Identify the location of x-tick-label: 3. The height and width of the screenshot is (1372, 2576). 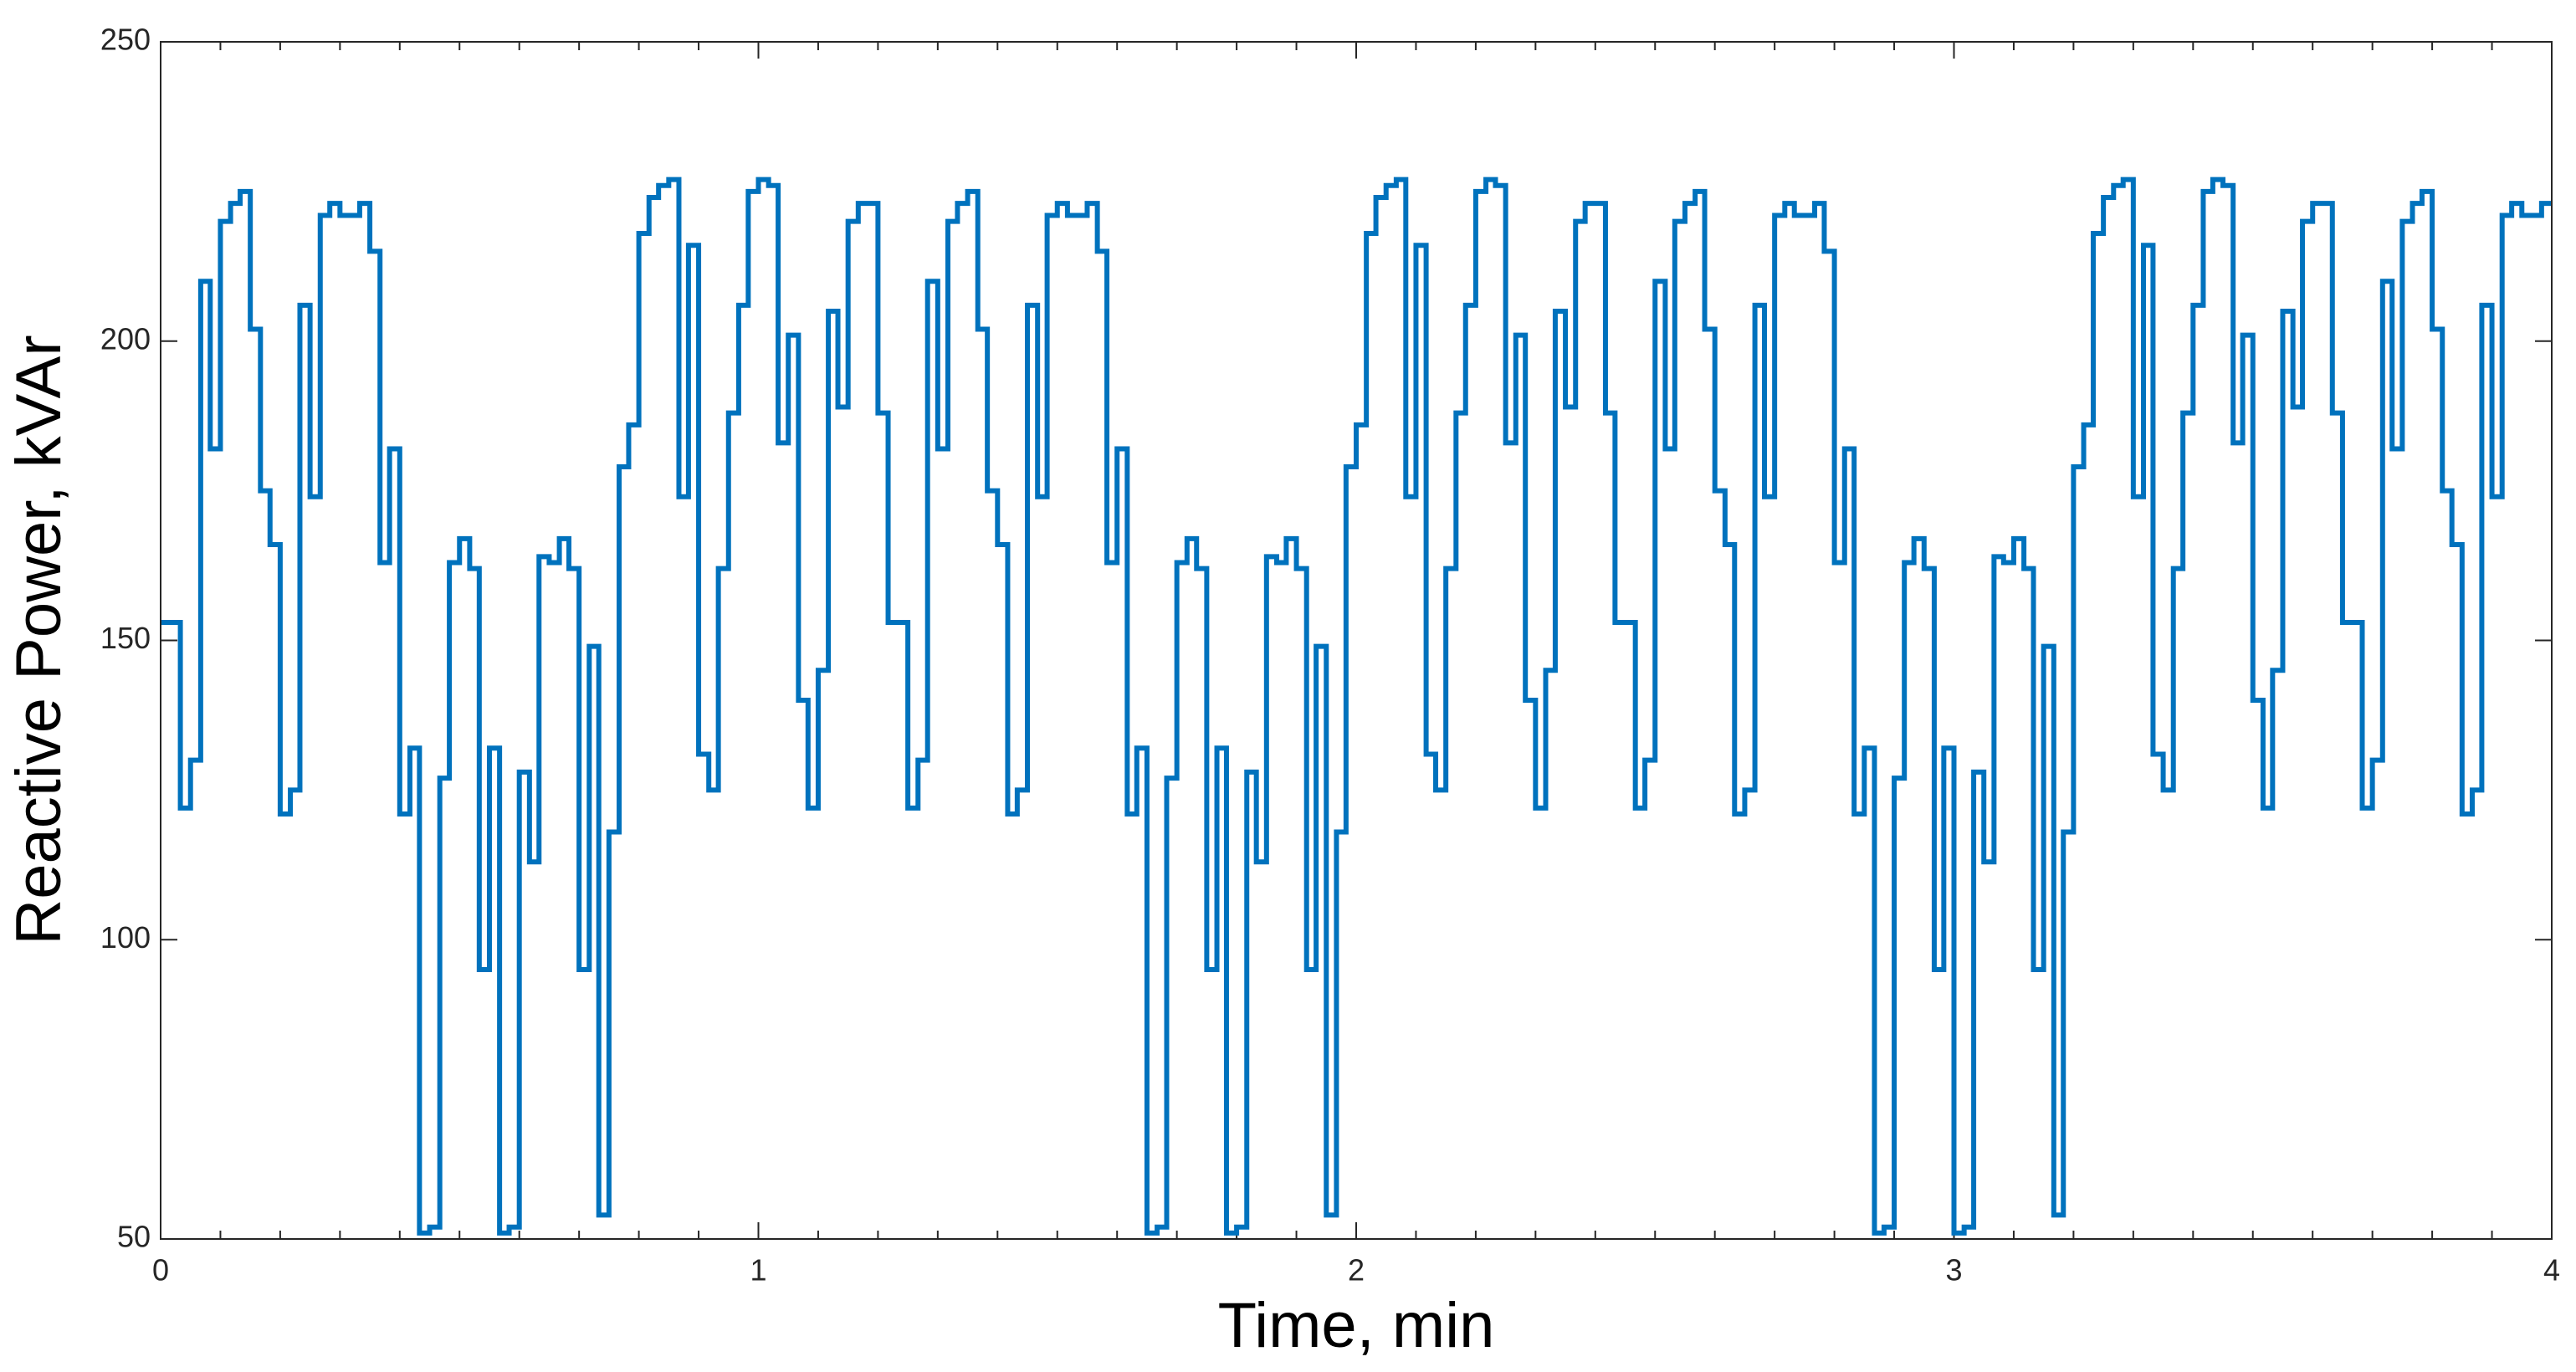
(1954, 1270).